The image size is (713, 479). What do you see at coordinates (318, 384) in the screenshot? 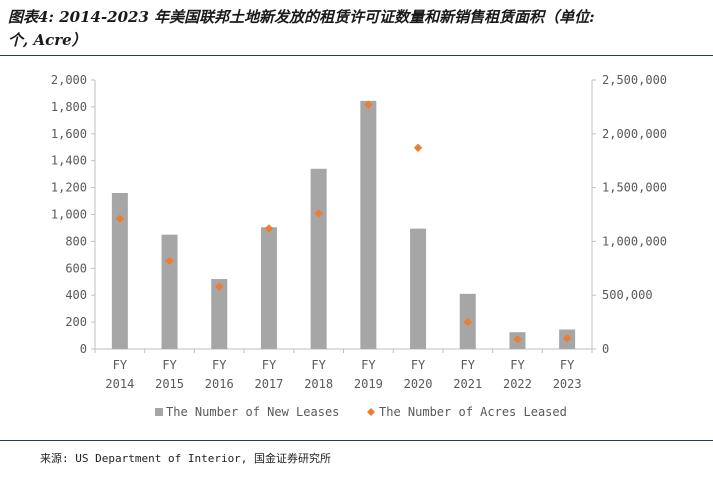
I see `x-axis-tick-label: 2018` at bounding box center [318, 384].